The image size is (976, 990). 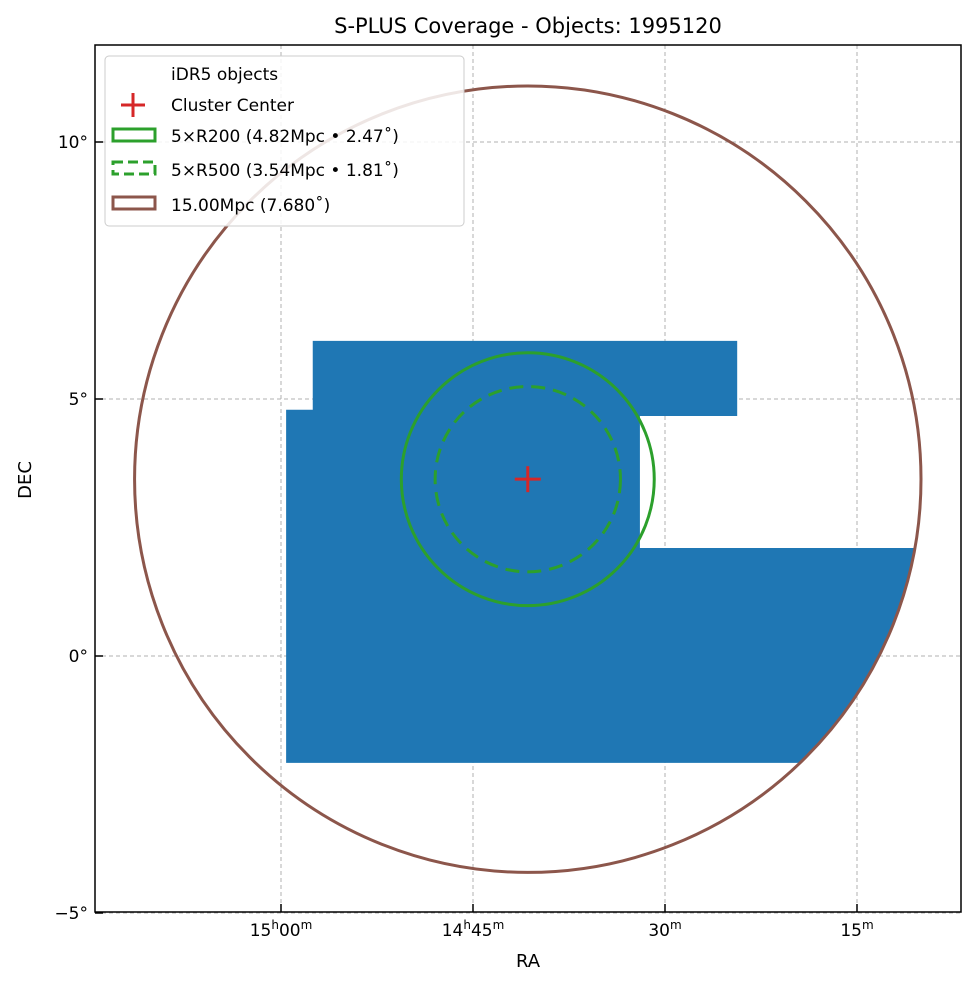 I want to click on legend-cross-icon, so click(x=133, y=105).